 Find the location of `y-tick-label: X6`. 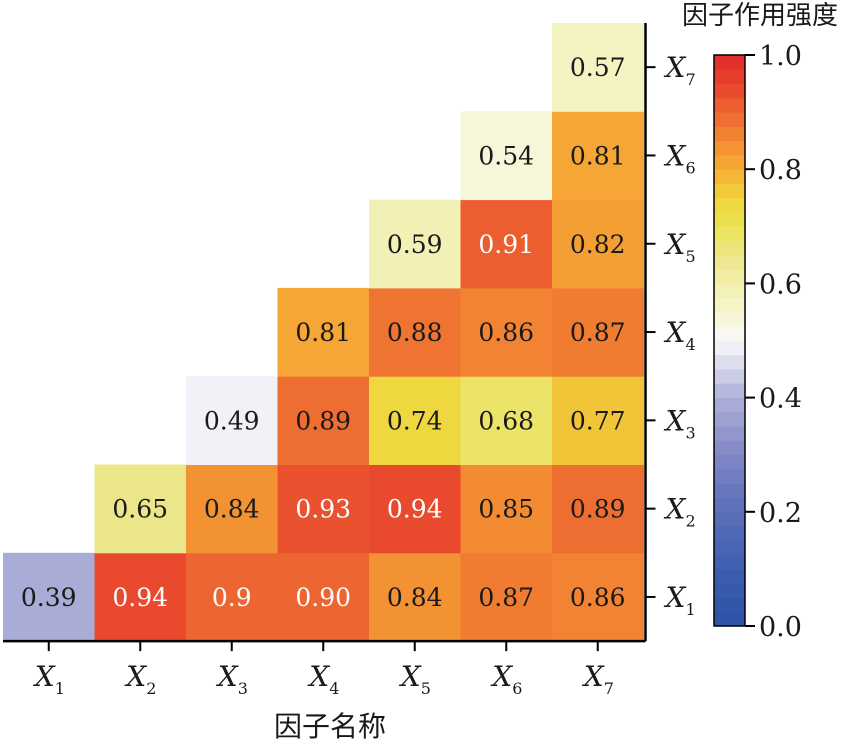

y-tick-label: X6 is located at coordinates (680, 158).